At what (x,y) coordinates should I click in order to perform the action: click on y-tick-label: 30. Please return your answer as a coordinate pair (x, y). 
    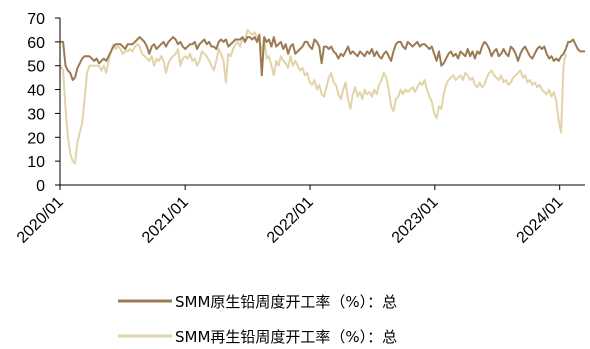
    Looking at the image, I should click on (36, 114).